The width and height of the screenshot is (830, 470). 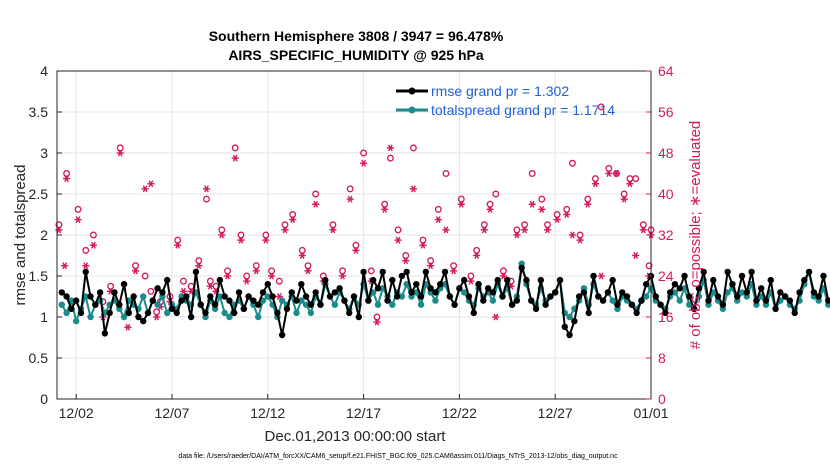 I want to click on y-tick-label: 0.5, so click(x=39, y=358).